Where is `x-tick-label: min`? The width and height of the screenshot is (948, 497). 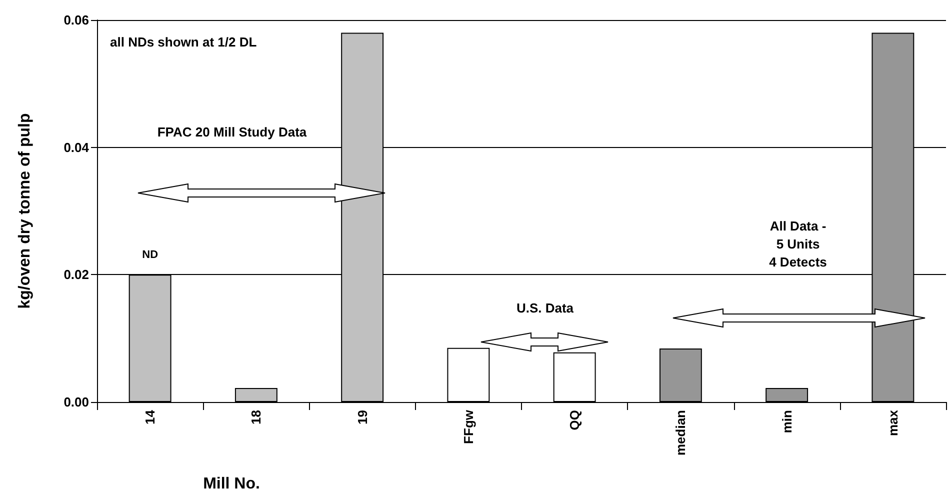
x-tick-label: min is located at coordinates (786, 422).